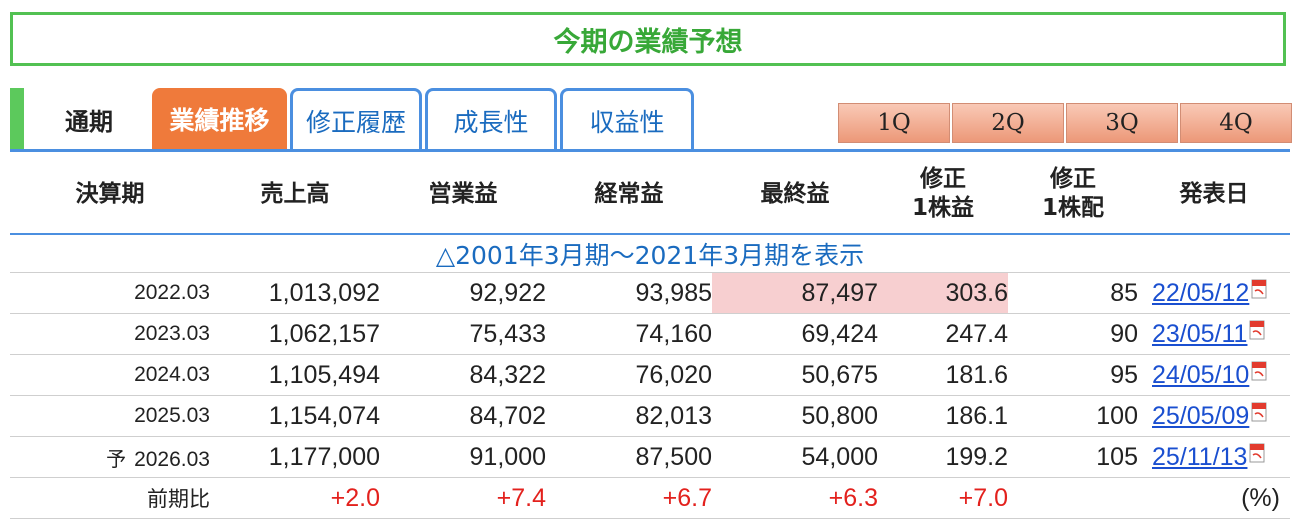  I want to click on announce-date-link: 25/11/13, so click(1200, 456).